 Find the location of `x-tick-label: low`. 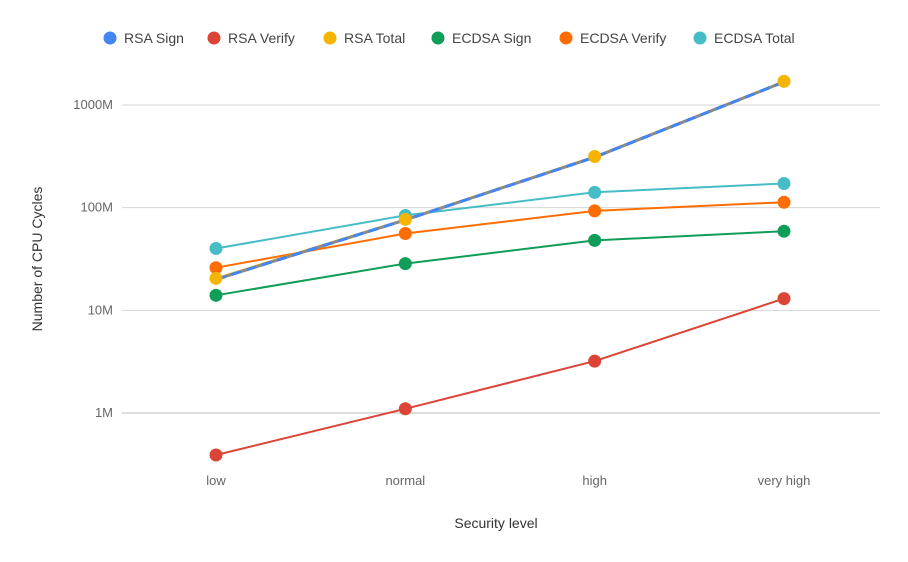

x-tick-label: low is located at coordinates (216, 480).